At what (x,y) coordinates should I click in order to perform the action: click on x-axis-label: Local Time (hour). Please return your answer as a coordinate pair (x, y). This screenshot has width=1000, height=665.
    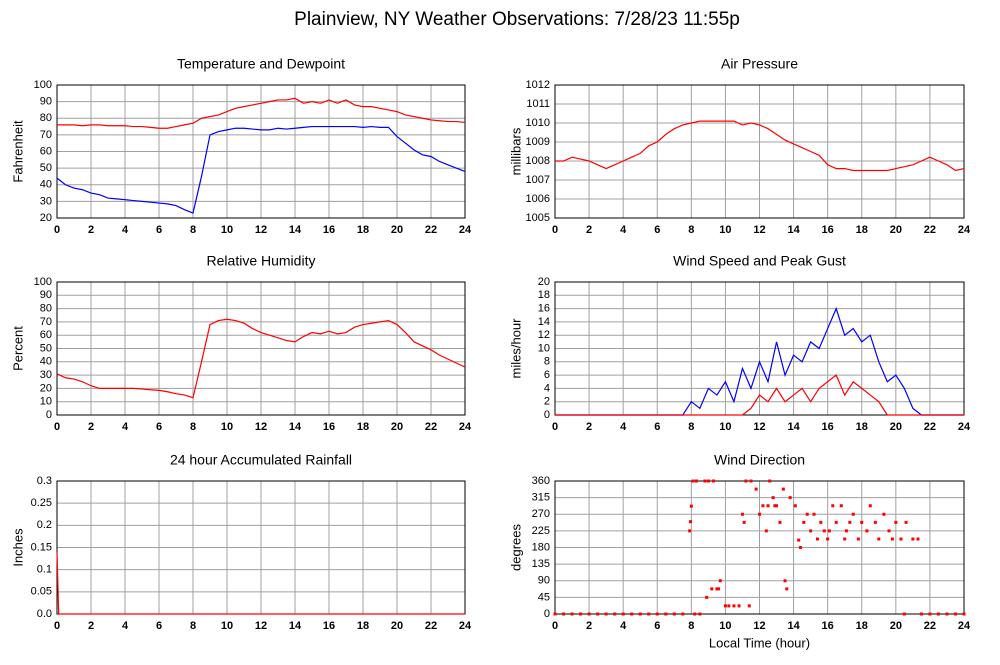
    Looking at the image, I should click on (759, 642).